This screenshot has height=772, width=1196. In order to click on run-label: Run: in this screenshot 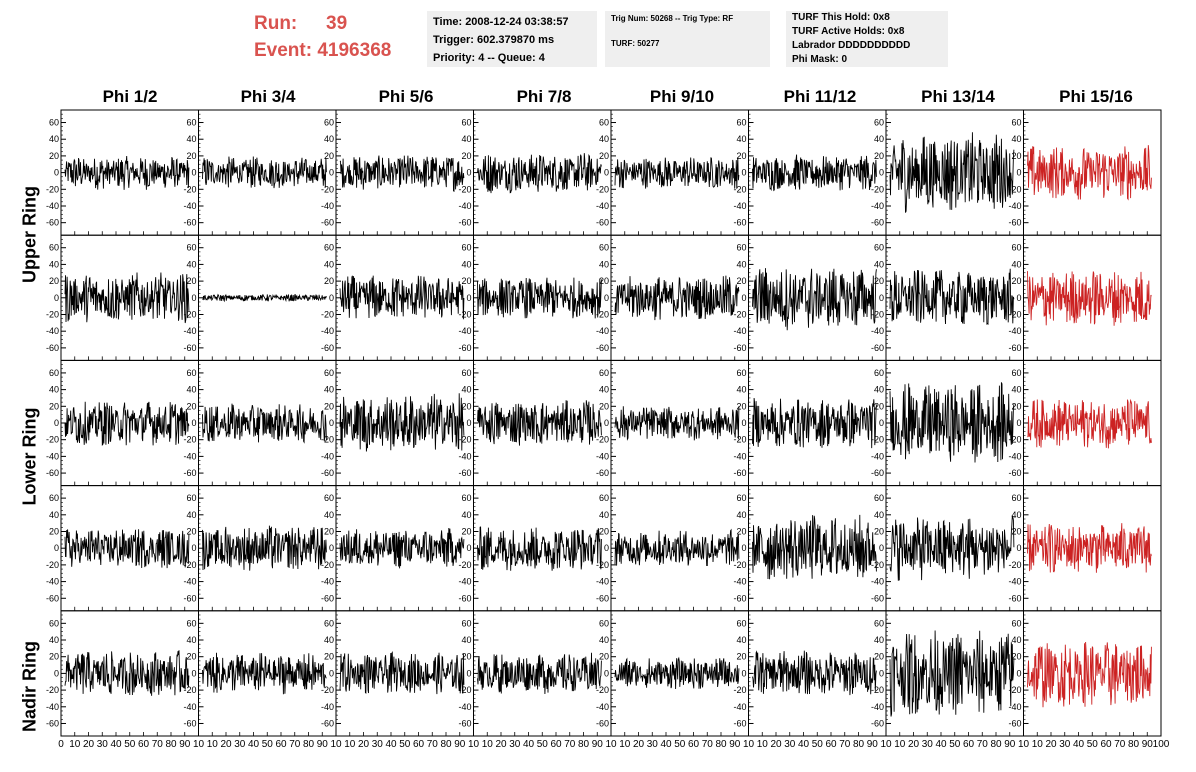, I will do `click(276, 23)`.